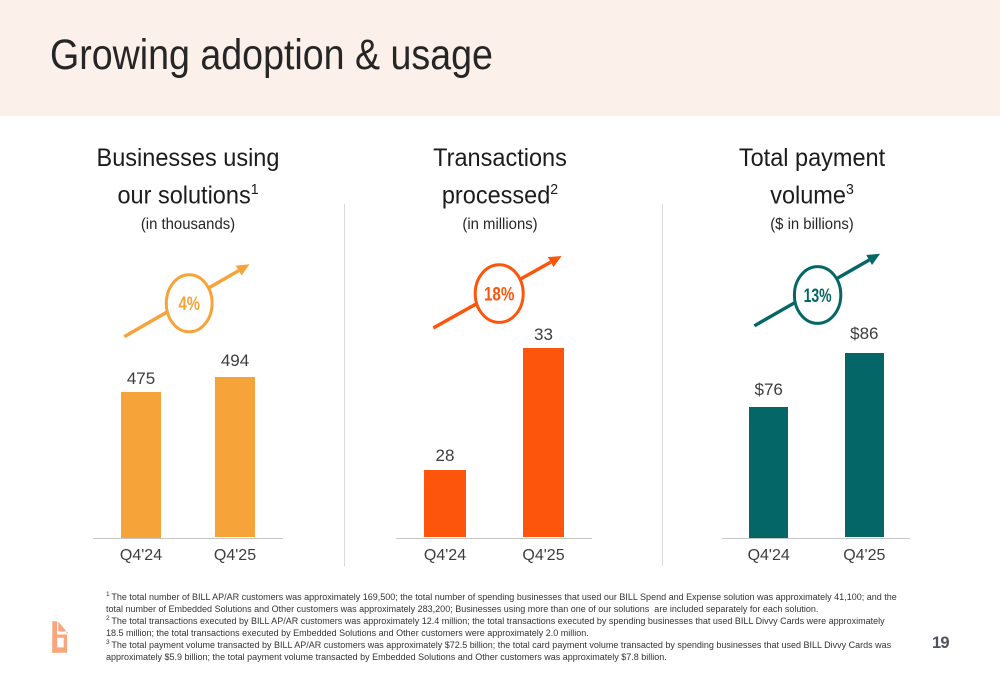  Describe the element at coordinates (499, 295) in the screenshot. I see `svg-text: 18%` at that location.